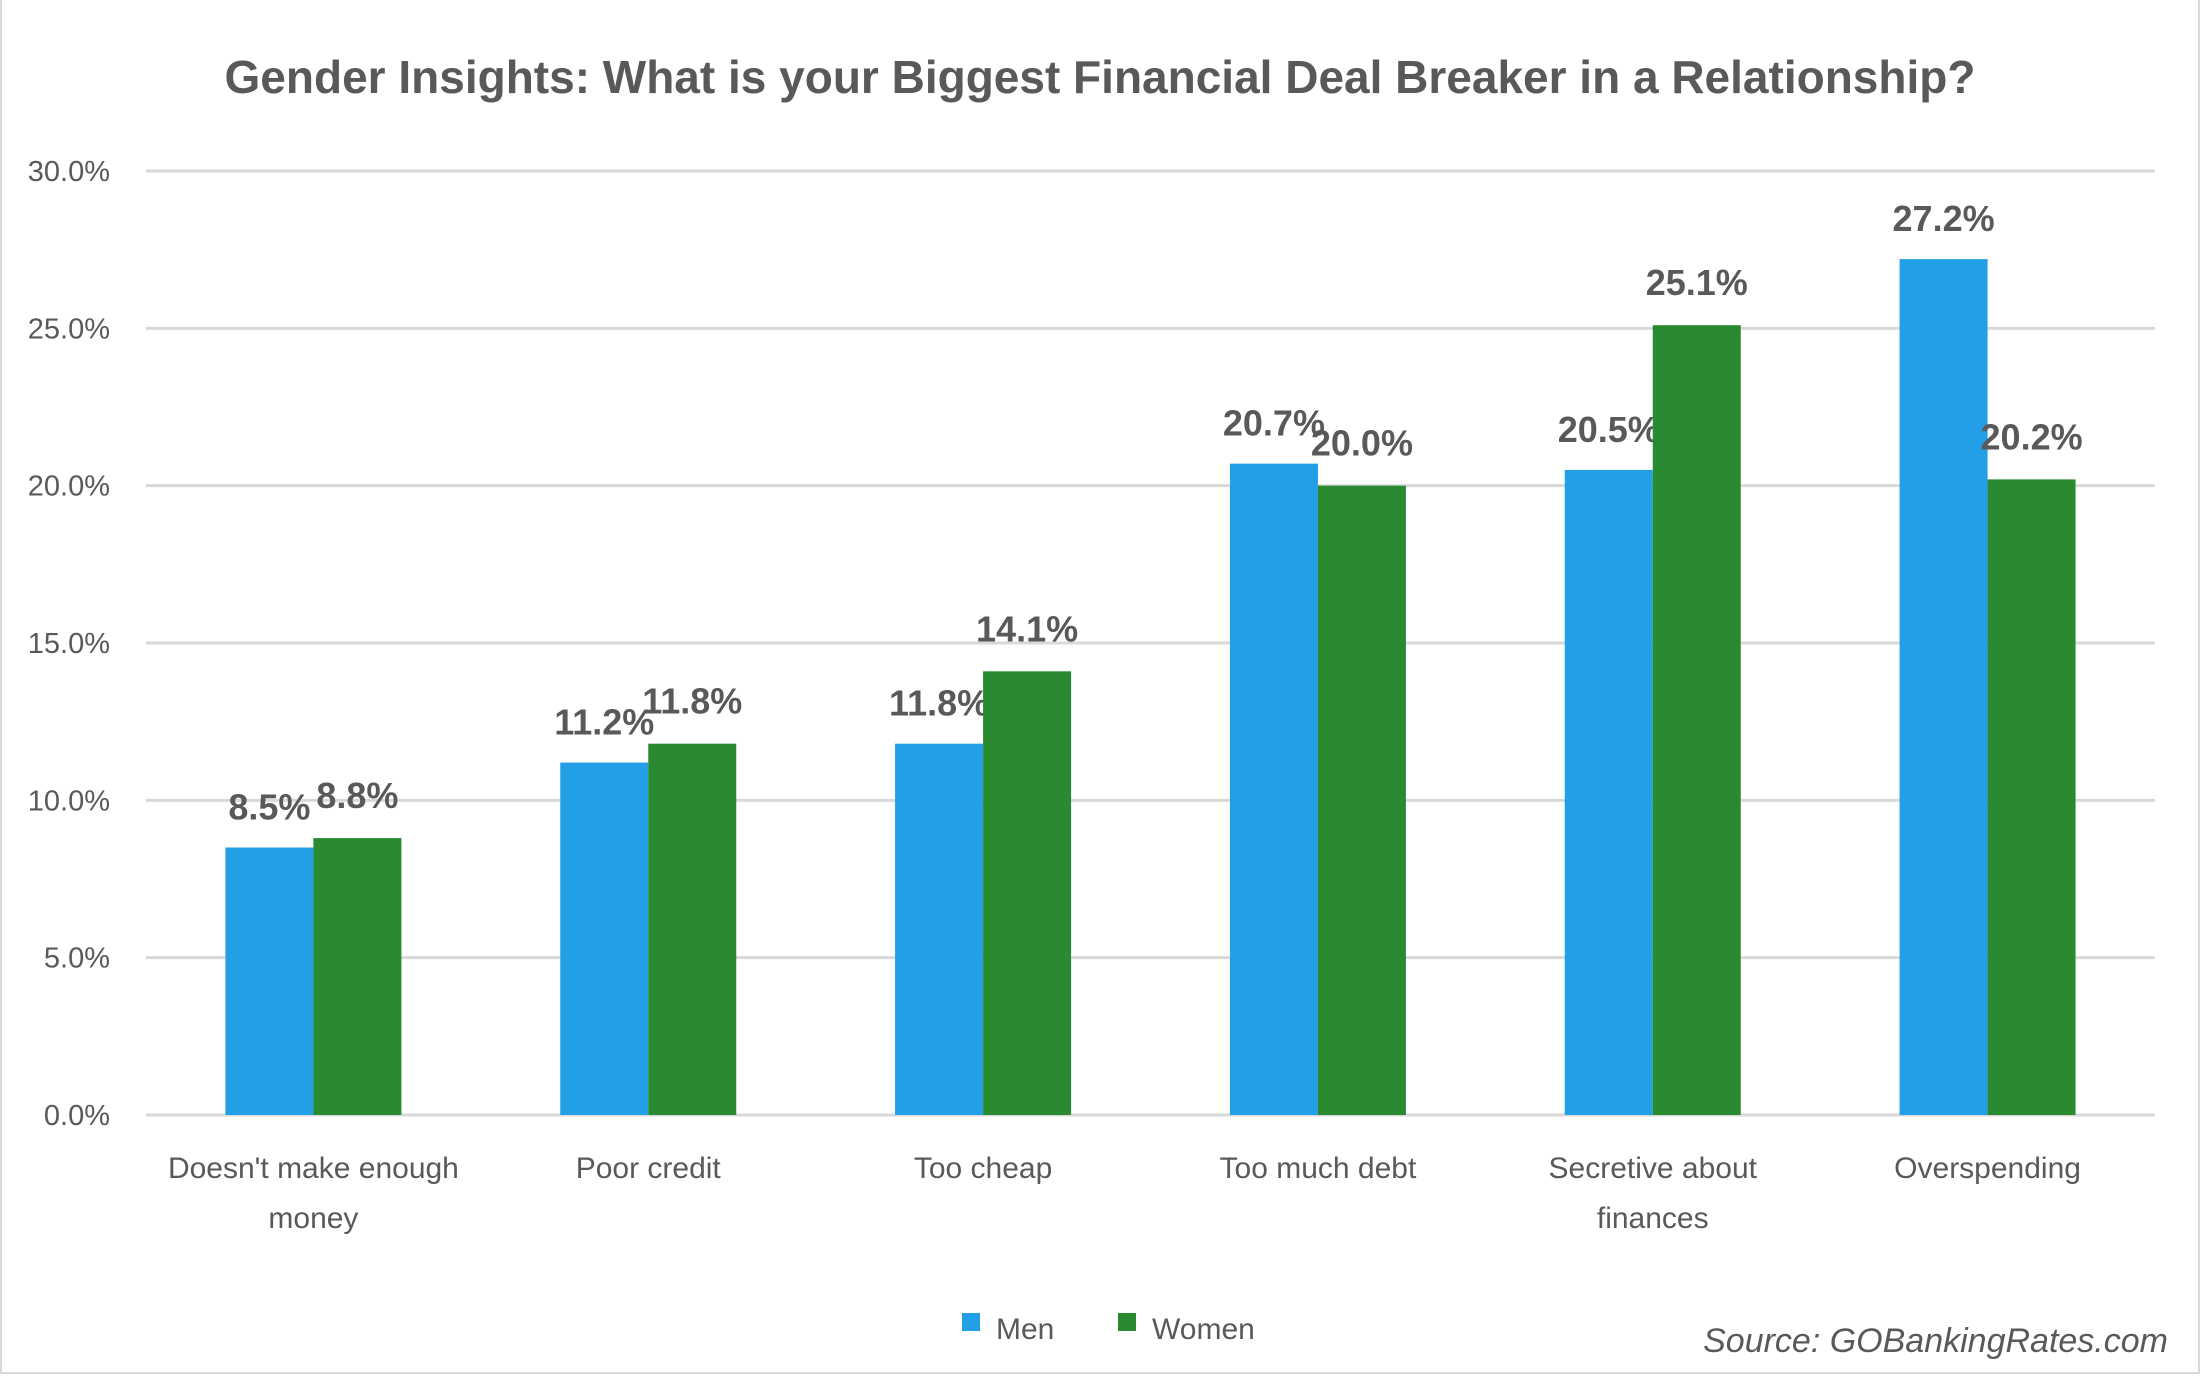 The width and height of the screenshot is (2200, 1376). I want to click on y-tick-label: 25.0%, so click(69, 329).